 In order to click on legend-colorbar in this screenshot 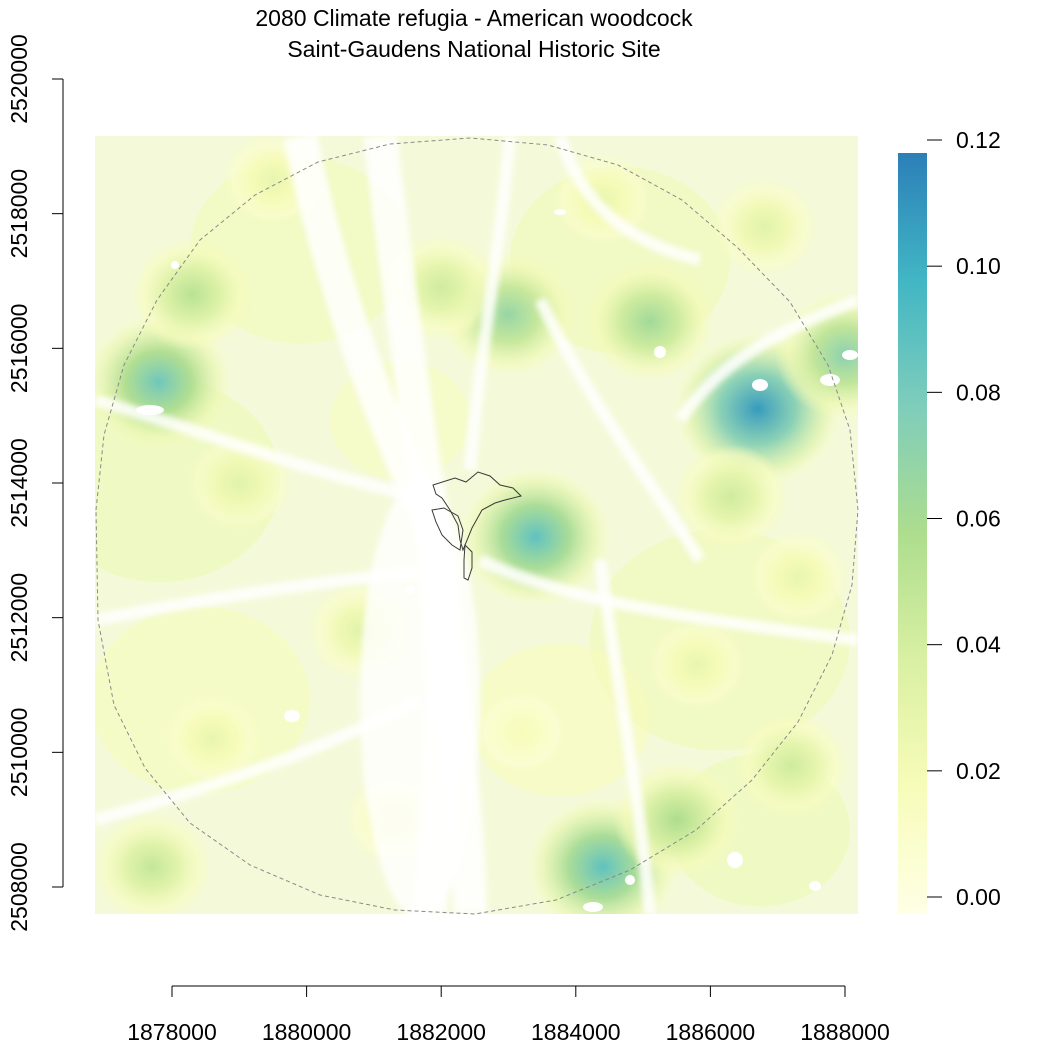, I will do `click(912, 533)`.